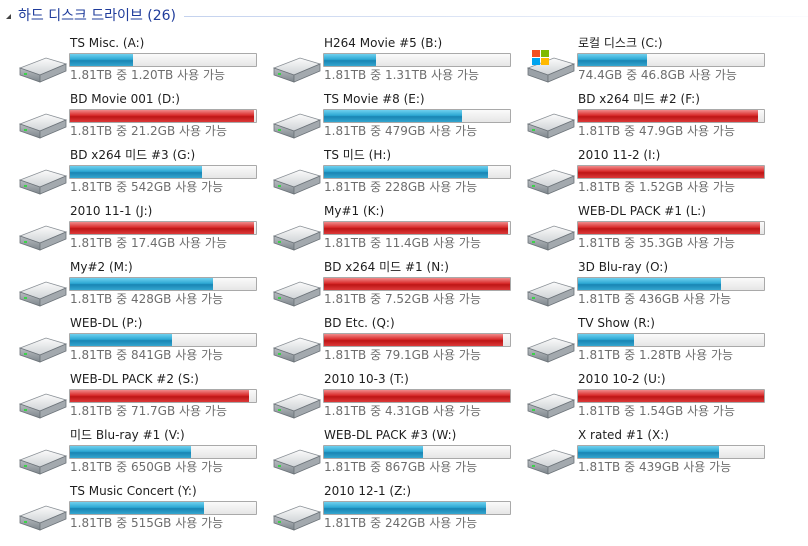 The height and width of the screenshot is (546, 808). Describe the element at coordinates (125, 99) in the screenshot. I see `drive-name: BD Movie 001 (D:)` at that location.